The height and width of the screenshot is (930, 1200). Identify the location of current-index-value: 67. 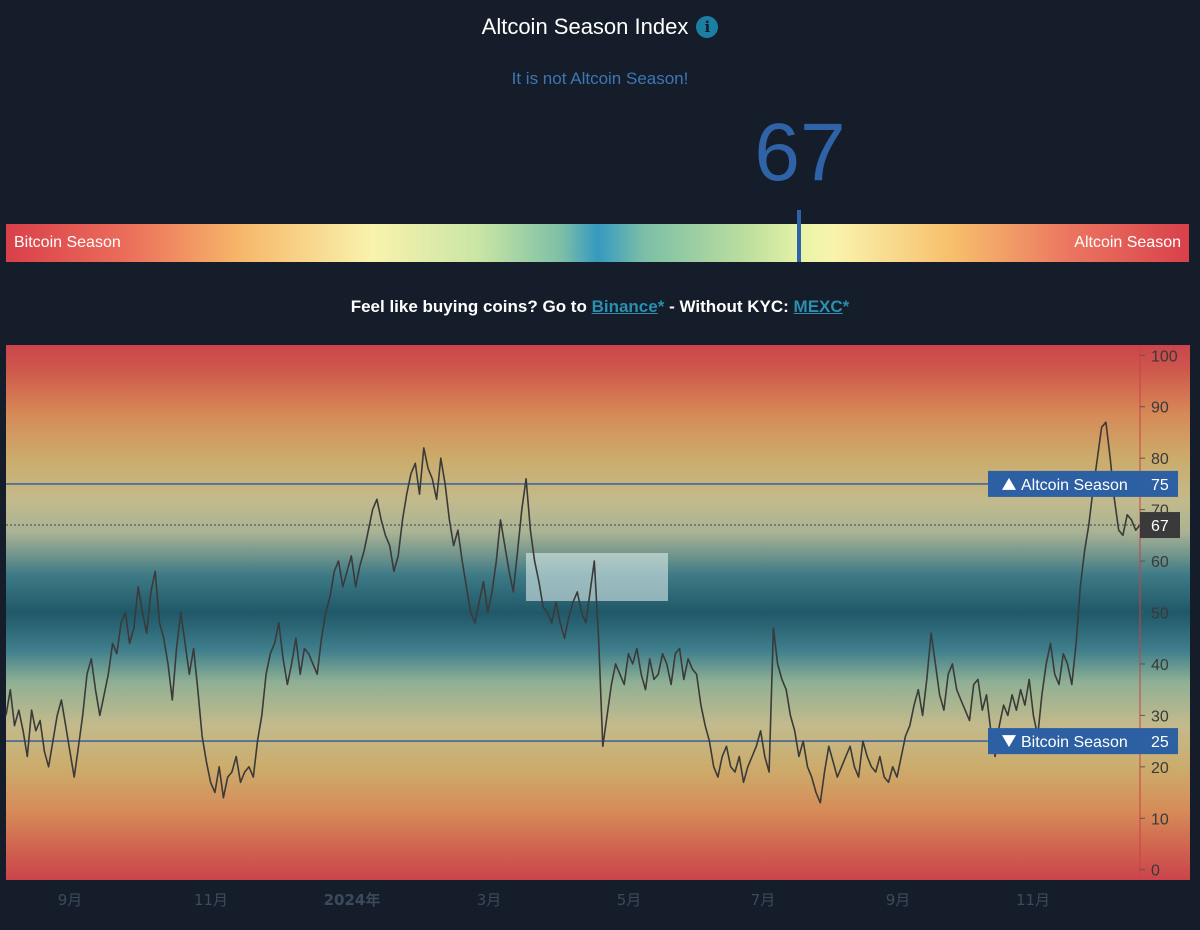
(800, 152).